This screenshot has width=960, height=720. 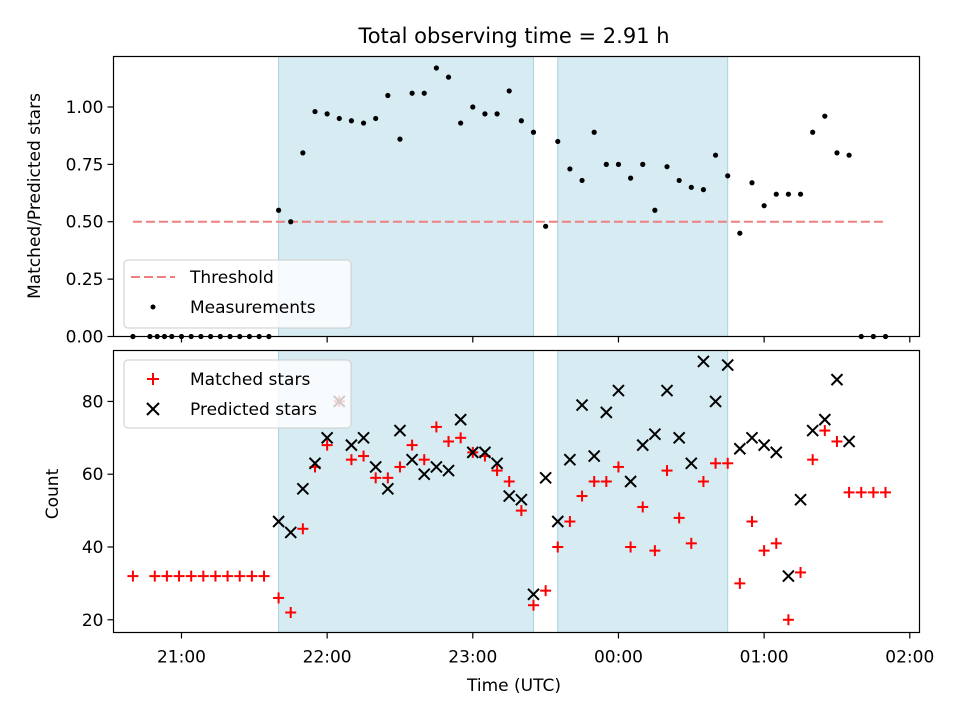 I want to click on y-tick-label: 0.50, so click(x=85, y=223).